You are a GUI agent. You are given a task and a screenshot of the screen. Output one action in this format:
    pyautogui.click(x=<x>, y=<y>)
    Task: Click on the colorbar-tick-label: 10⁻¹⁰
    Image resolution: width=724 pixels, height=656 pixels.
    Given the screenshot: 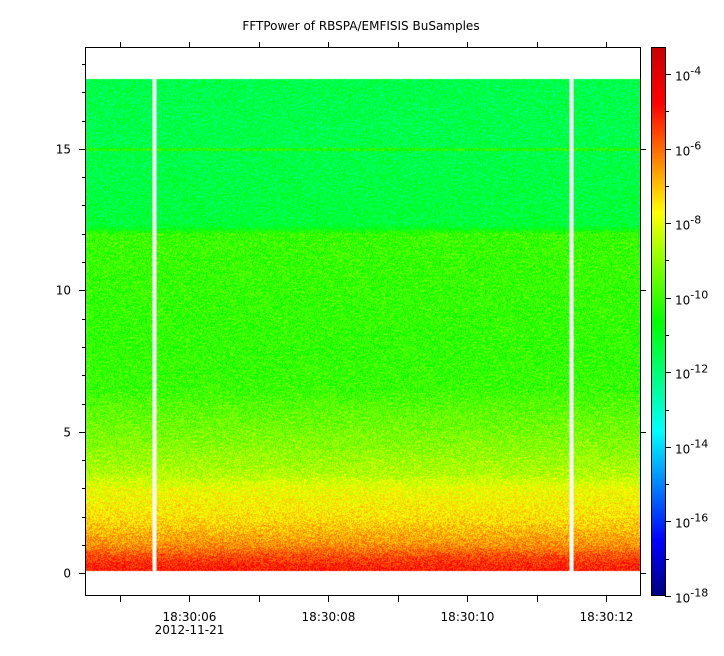 What is the action you would take?
    pyautogui.click(x=691, y=298)
    